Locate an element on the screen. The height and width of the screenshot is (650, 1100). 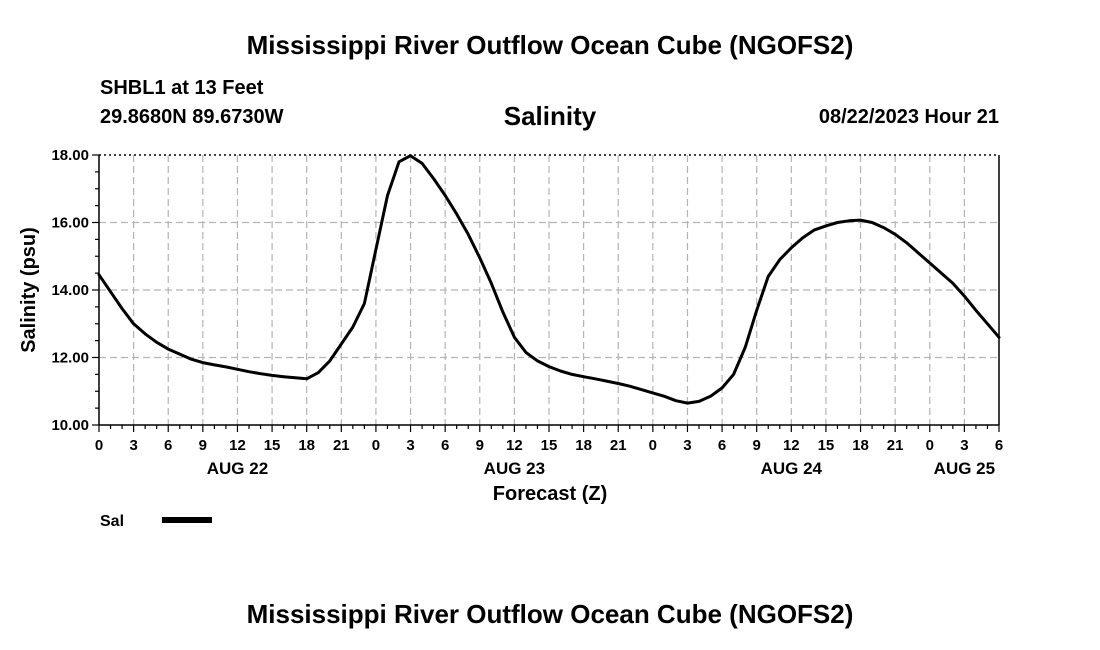
forecast-datetime: 08/22/2023 Hour 21 is located at coordinates (908, 117).